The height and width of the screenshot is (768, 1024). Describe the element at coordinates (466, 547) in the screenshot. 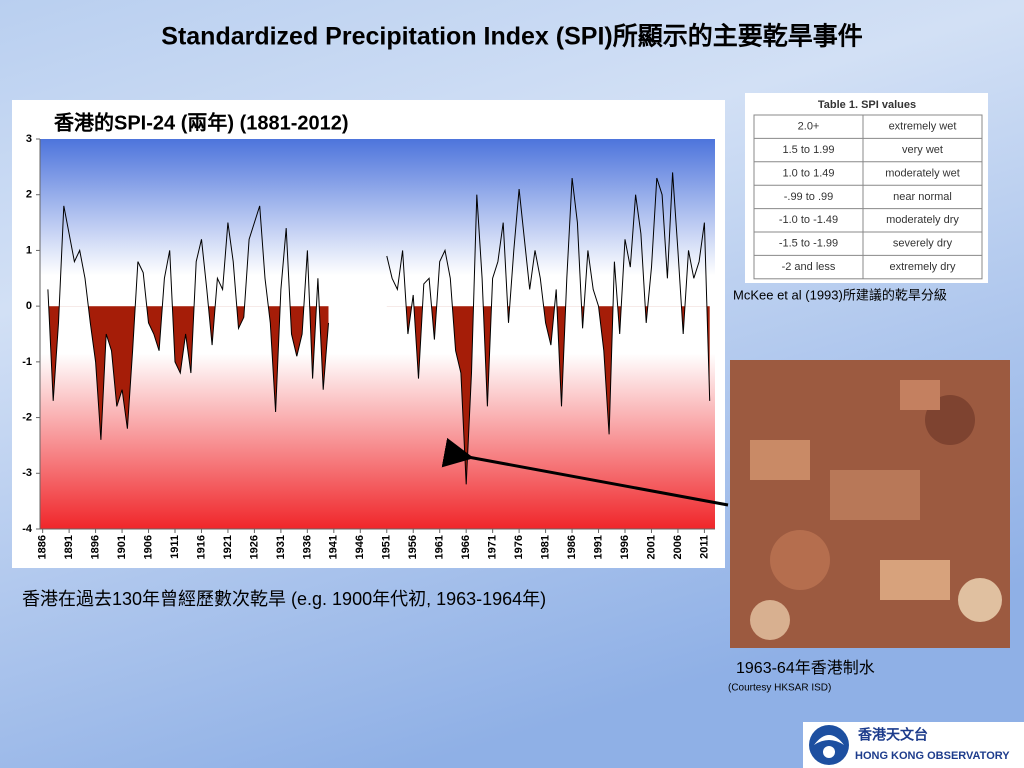

I see `x-tick-label: 1966` at that location.